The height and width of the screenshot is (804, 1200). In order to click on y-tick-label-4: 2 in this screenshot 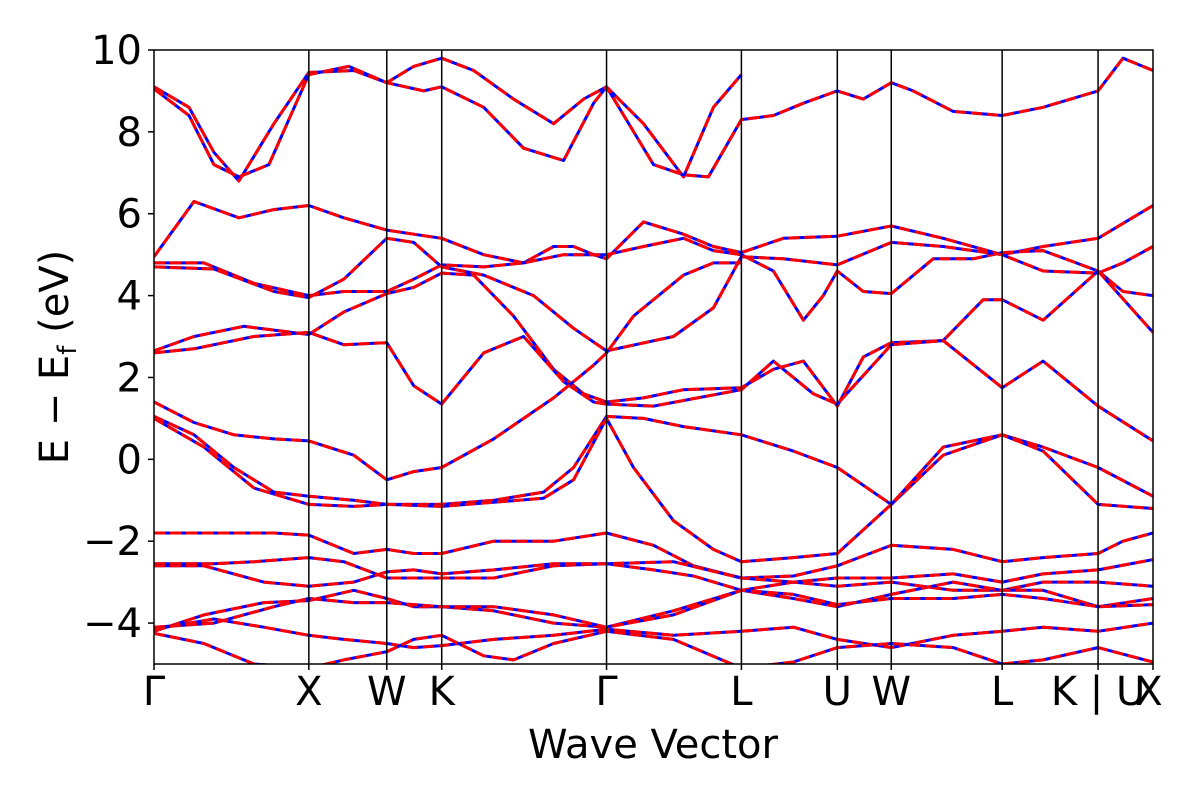, I will do `click(129, 378)`.